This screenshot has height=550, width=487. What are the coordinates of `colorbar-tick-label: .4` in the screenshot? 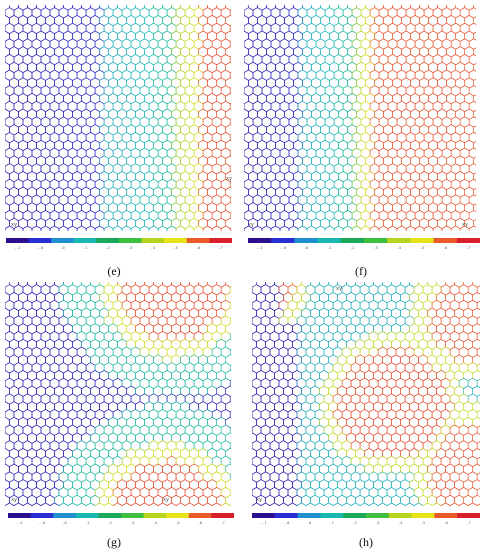 It's located at (155, 523).